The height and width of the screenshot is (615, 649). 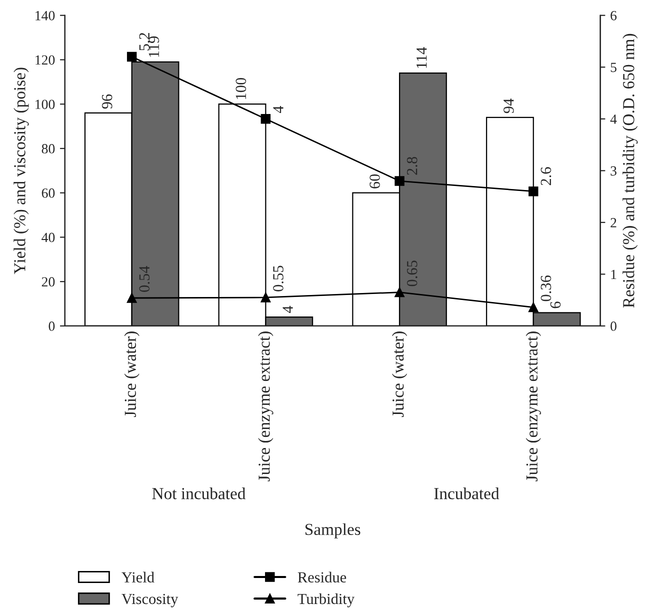 What do you see at coordinates (45, 105) in the screenshot?
I see `y-tick-label: 100` at bounding box center [45, 105].